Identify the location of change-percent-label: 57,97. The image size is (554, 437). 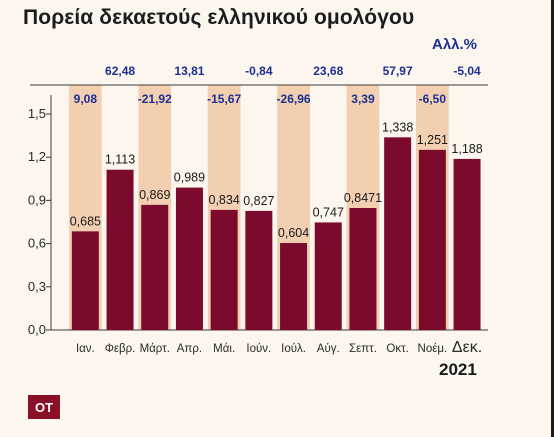
(398, 71).